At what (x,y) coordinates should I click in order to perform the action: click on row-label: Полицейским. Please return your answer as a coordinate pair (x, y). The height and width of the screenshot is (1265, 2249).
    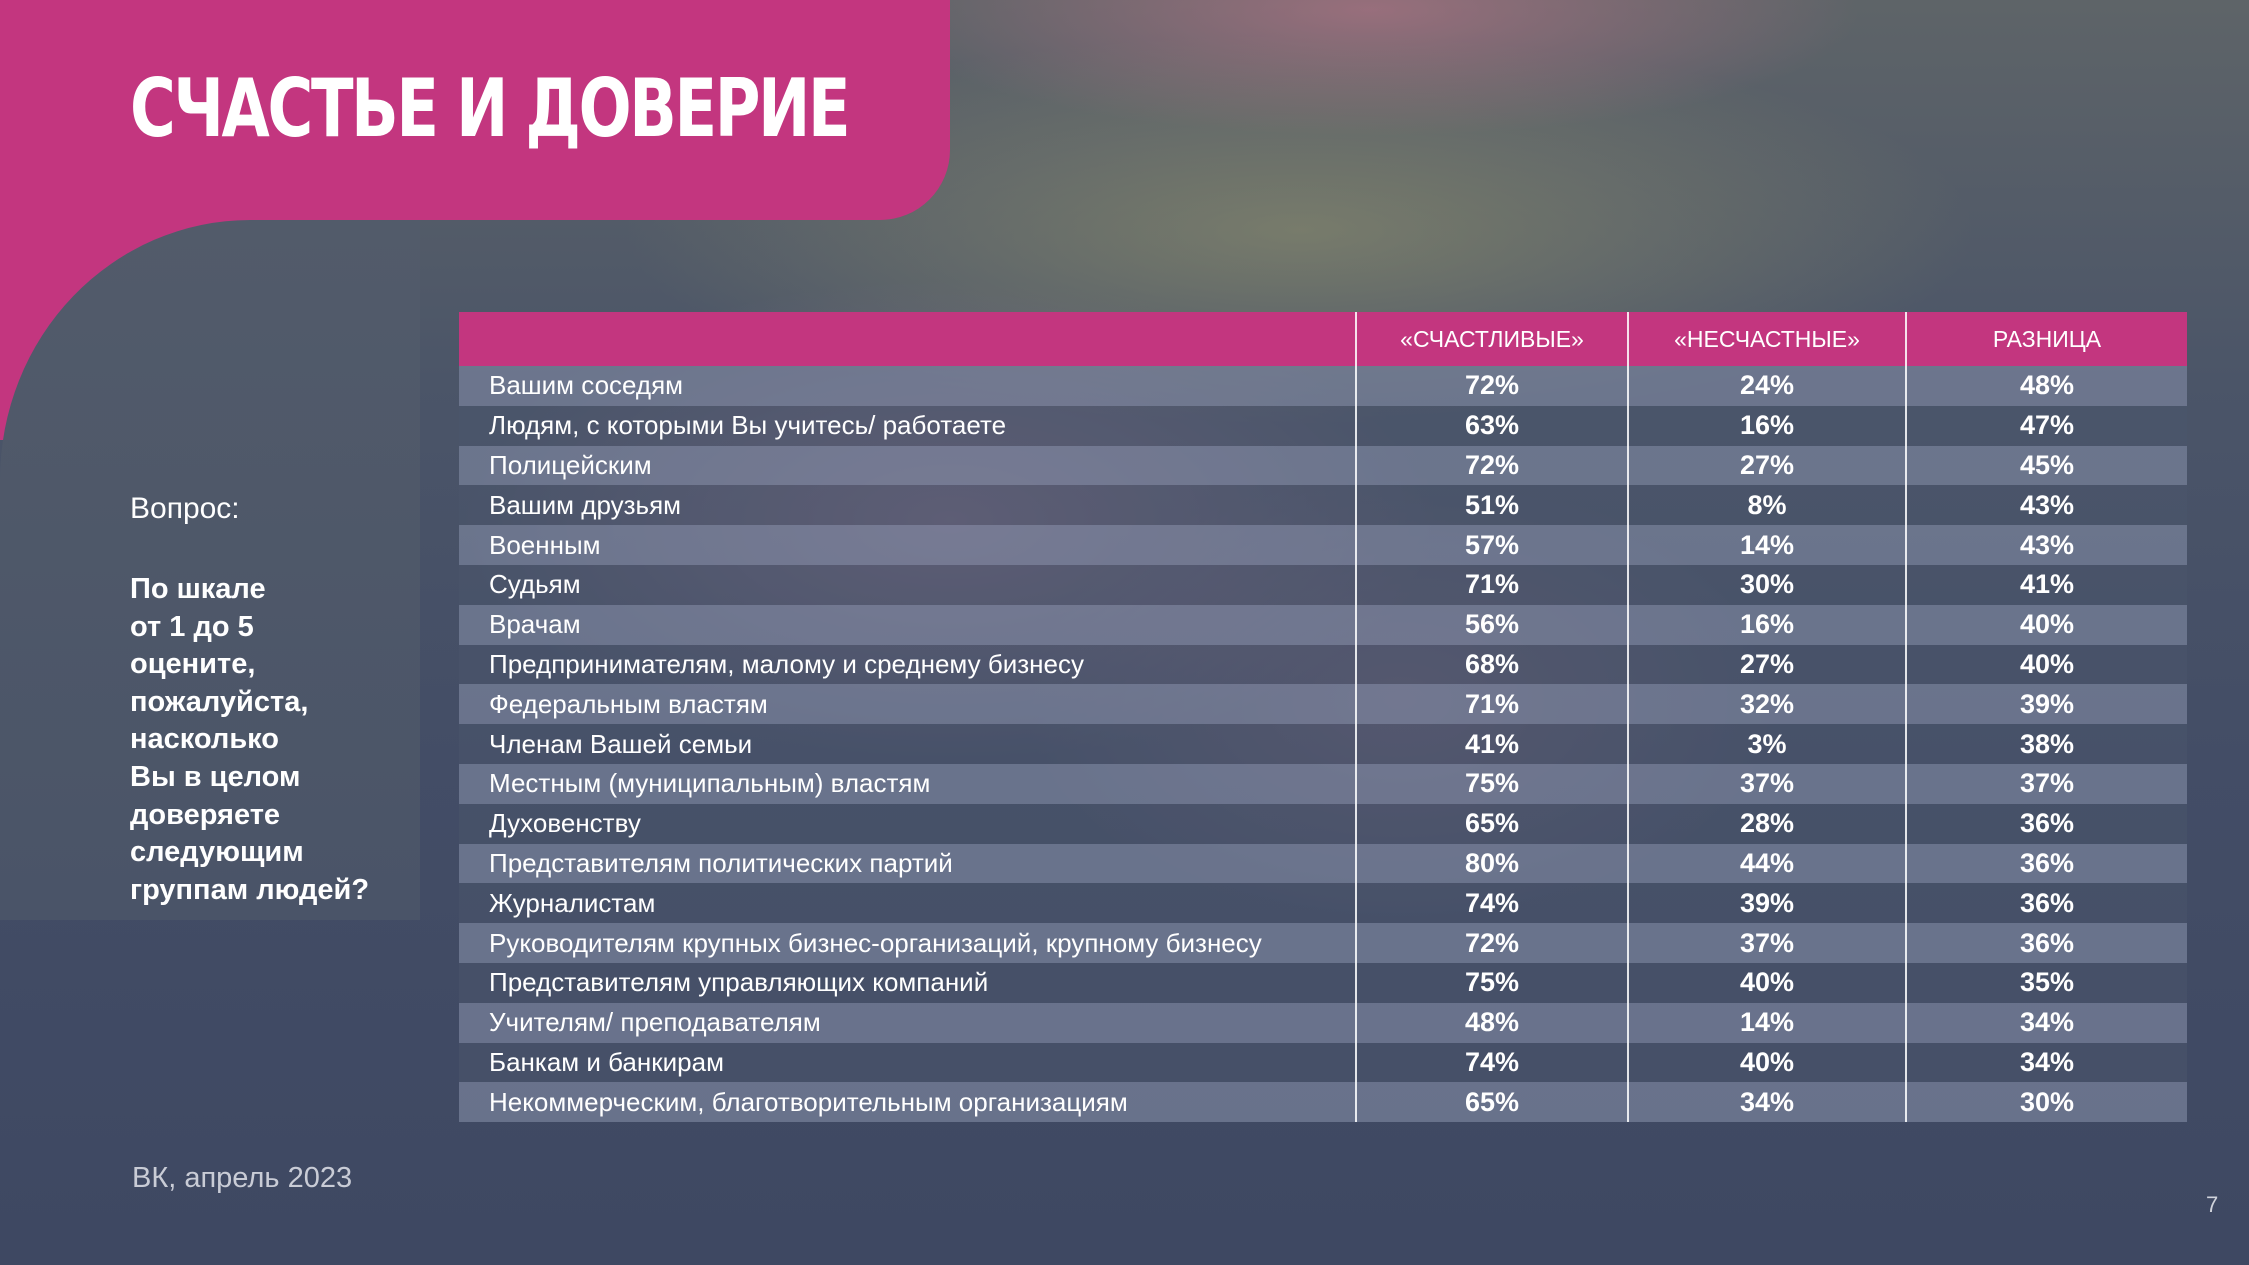
    Looking at the image, I should click on (570, 464).